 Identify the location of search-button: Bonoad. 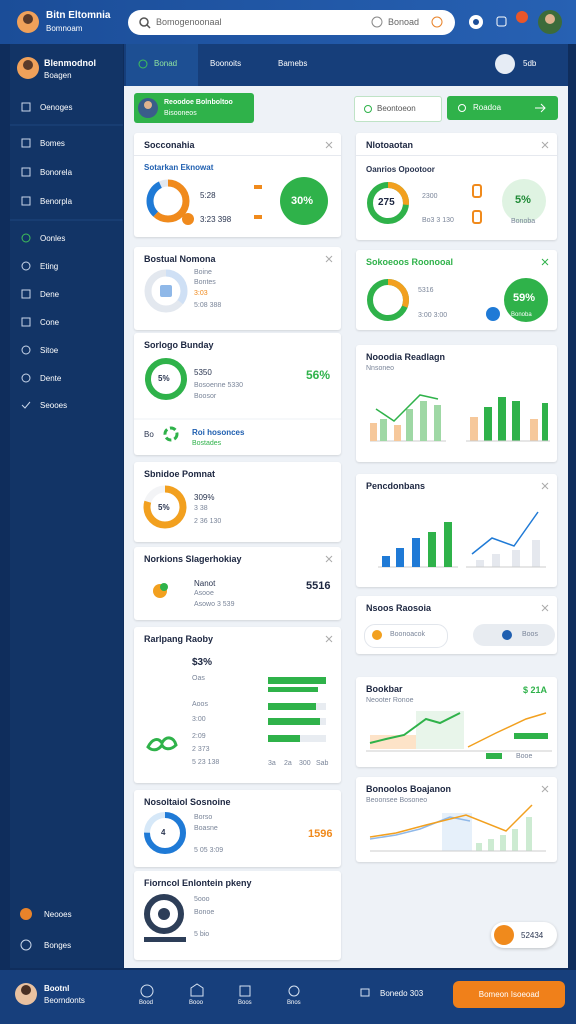
(404, 22).